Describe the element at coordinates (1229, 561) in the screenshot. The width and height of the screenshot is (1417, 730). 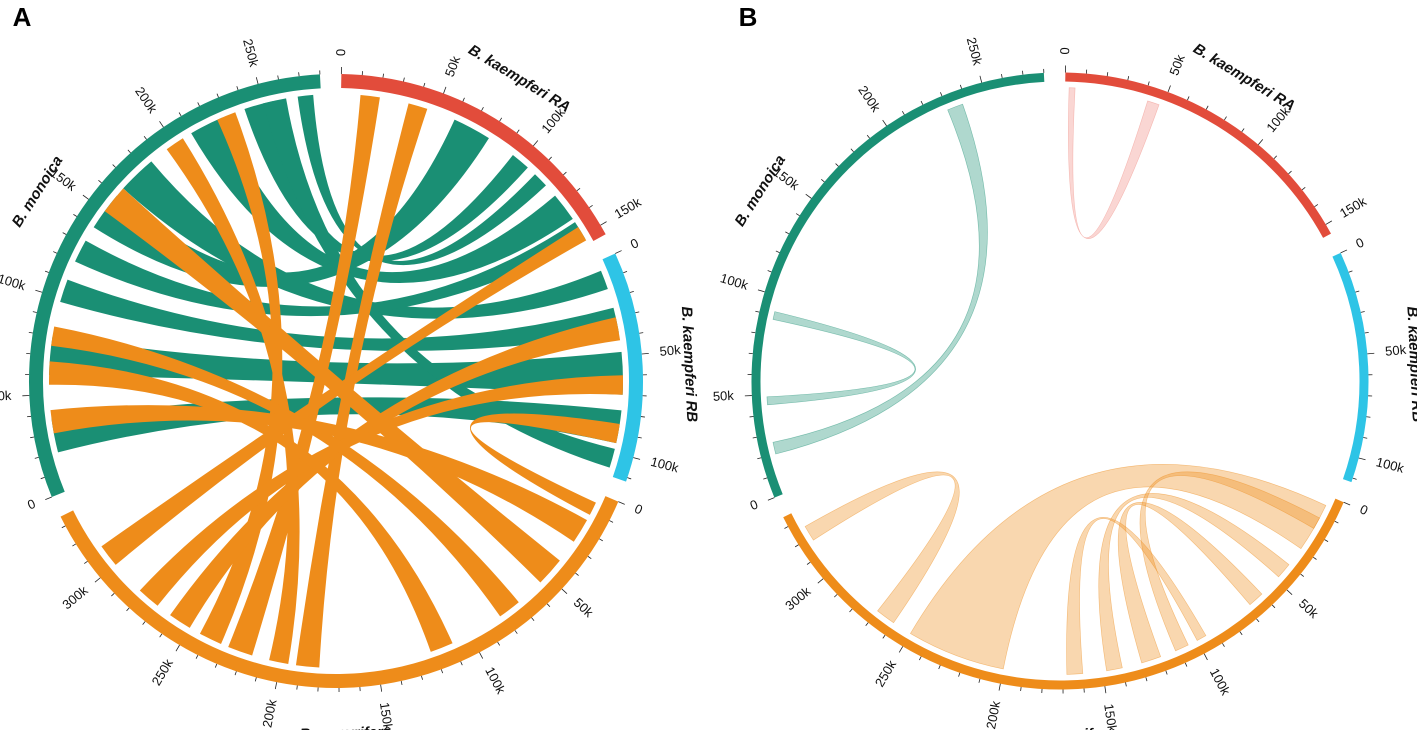
I see `link-b-papyrifera-to-b-papyrifera` at that location.